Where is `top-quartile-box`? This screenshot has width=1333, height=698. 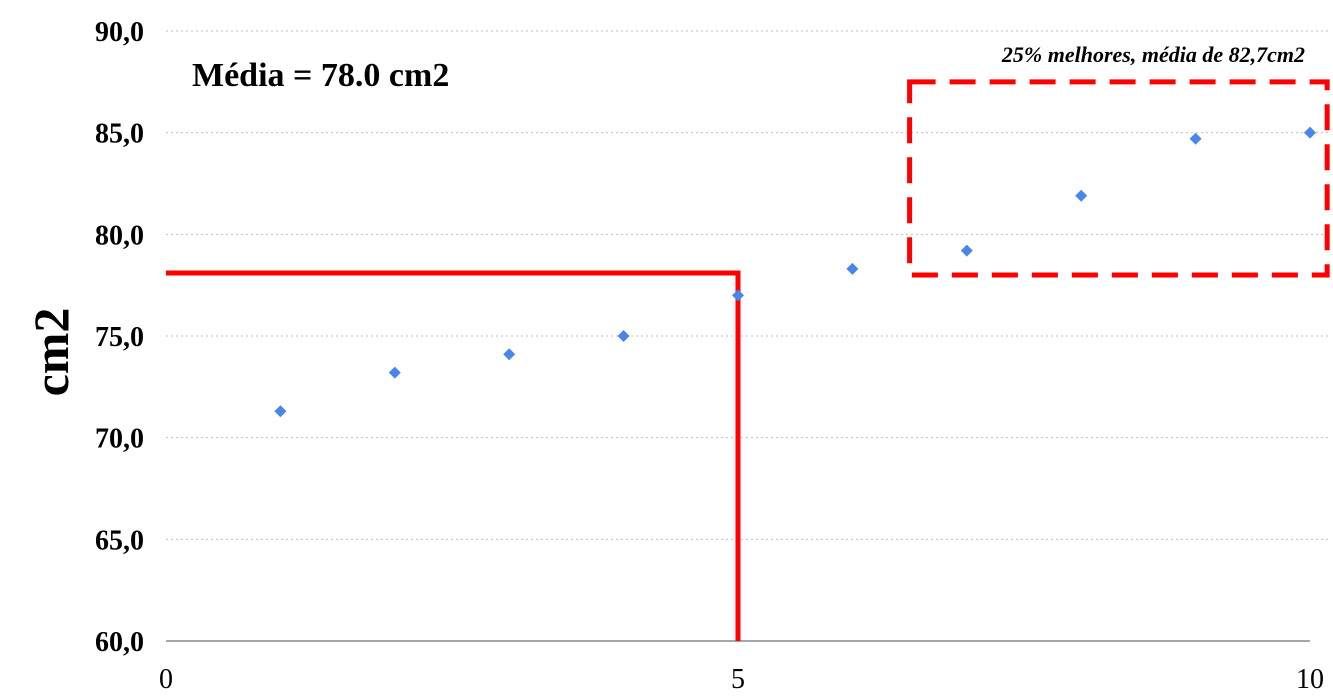
top-quartile-box is located at coordinates (1118, 178).